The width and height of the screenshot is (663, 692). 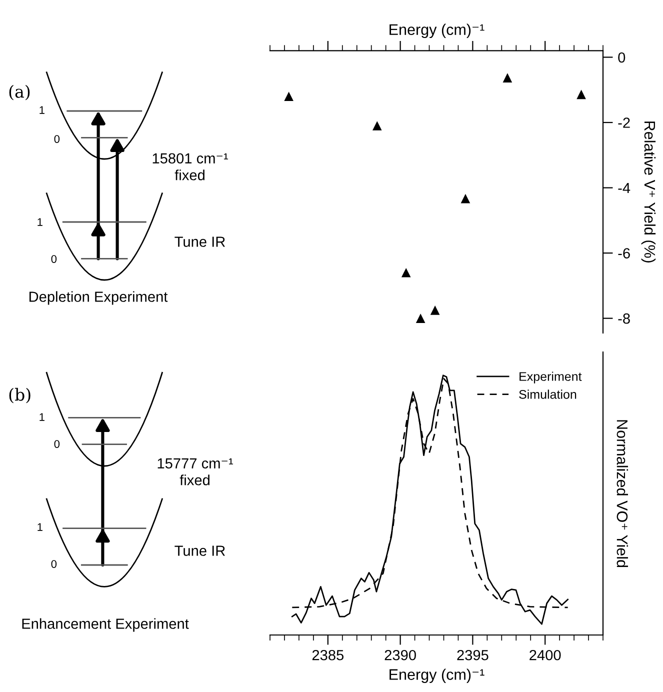 What do you see at coordinates (551, 378) in the screenshot?
I see `legend-label: Experiment` at bounding box center [551, 378].